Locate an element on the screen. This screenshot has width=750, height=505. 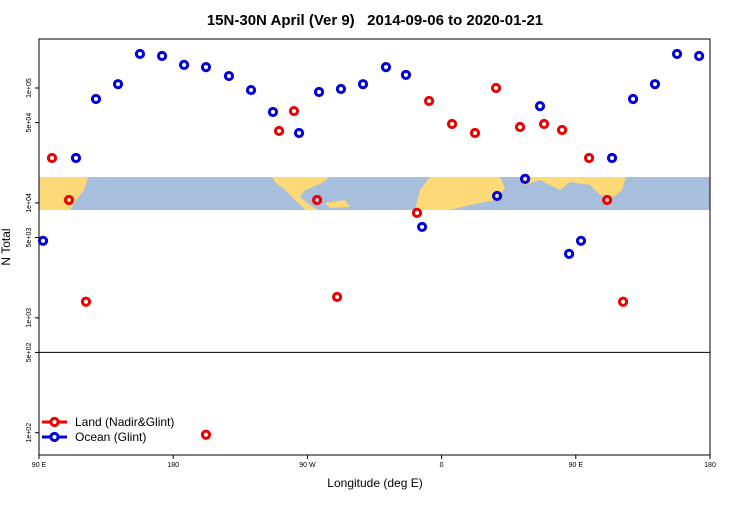
y-tick-label: 1e+03 is located at coordinates (29, 318).